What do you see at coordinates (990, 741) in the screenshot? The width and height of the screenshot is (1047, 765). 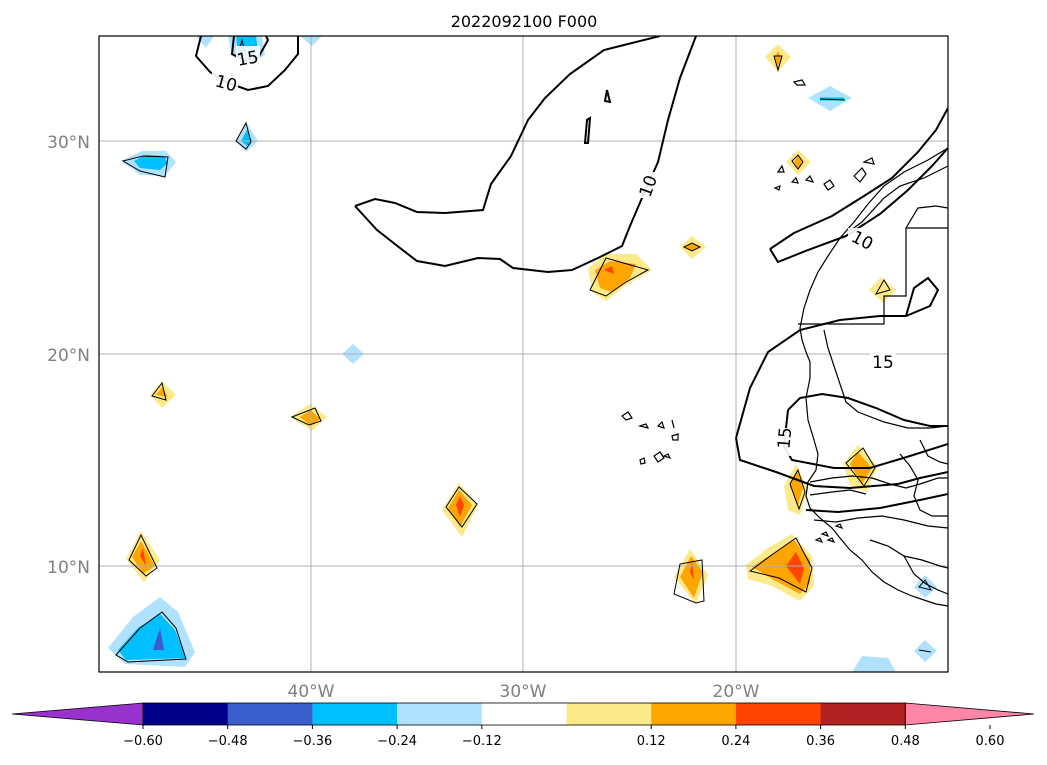 I see `colorbar-tick-label: 0.60` at bounding box center [990, 741].